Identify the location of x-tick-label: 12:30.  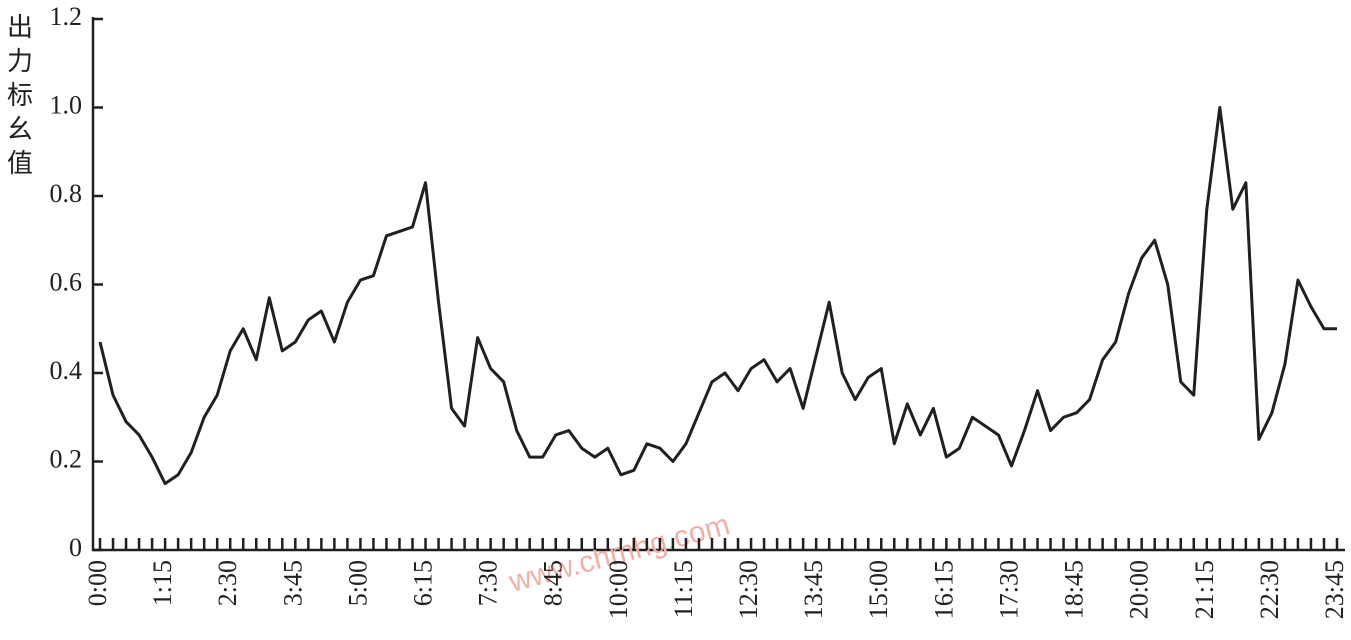
(748, 589).